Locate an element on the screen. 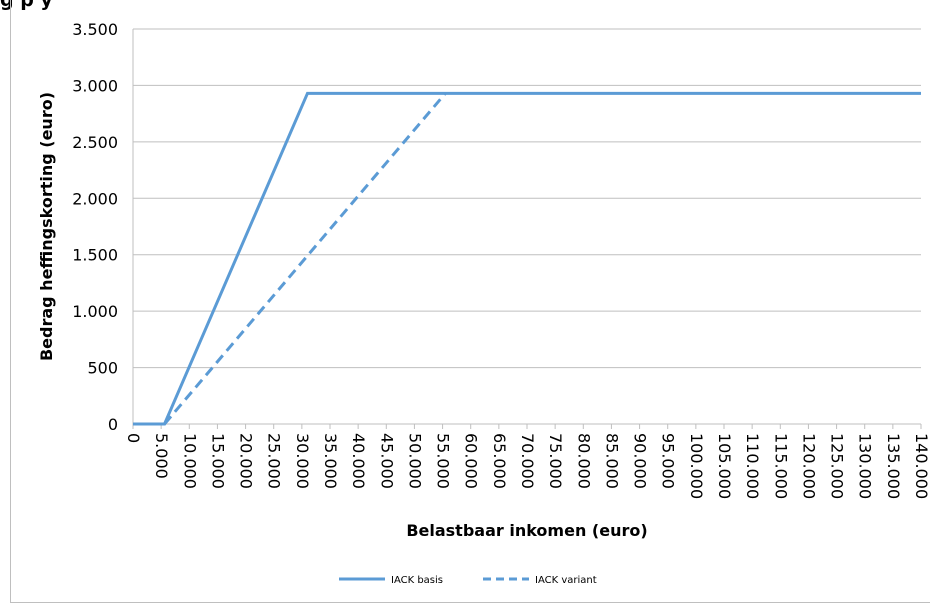  x-tick-label: 50.000 is located at coordinates (414, 461).